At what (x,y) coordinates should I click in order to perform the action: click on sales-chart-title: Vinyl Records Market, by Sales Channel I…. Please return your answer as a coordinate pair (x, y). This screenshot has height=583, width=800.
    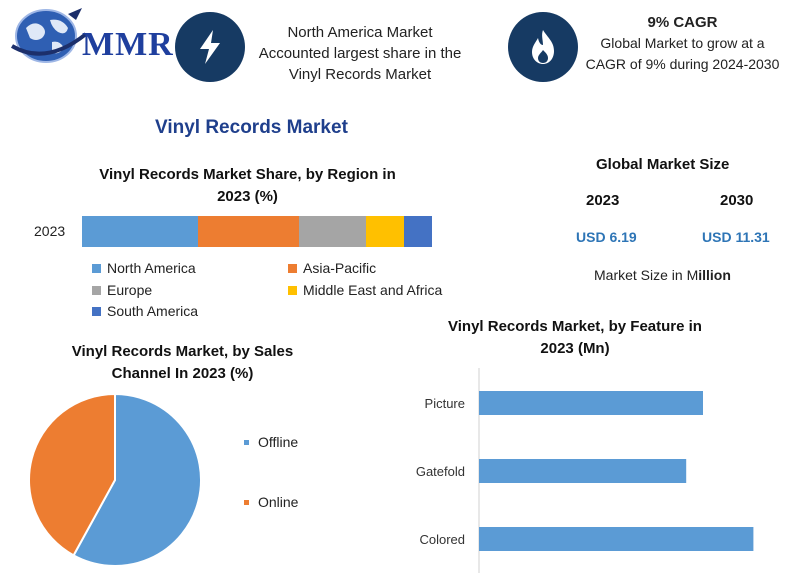
    Looking at the image, I should click on (182, 363).